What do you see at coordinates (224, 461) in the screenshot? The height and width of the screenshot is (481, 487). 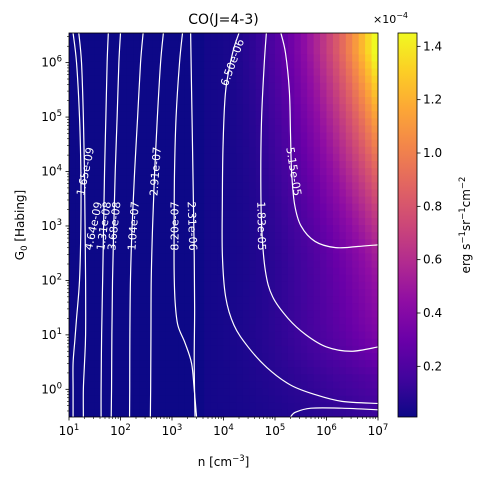 I see `x-axis-label: n [cm−3]` at bounding box center [224, 461].